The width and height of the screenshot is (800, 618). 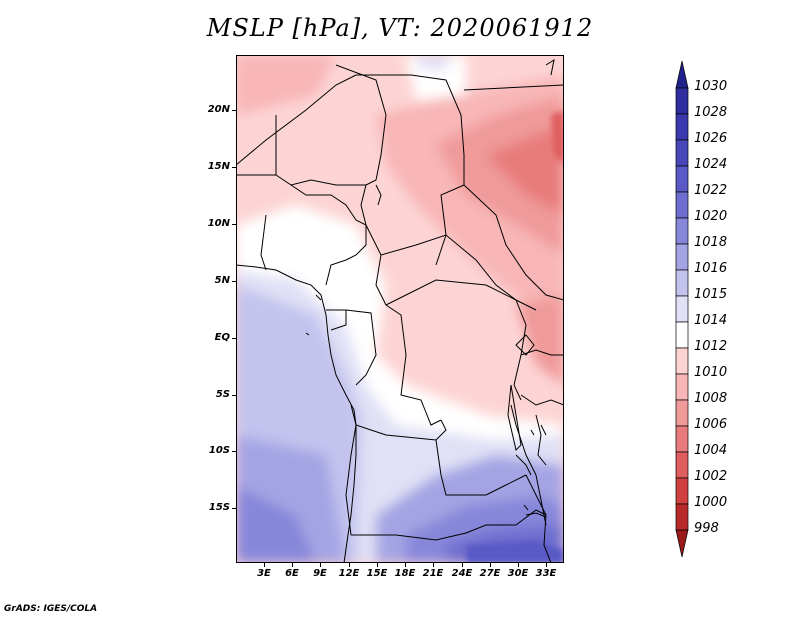 I want to click on y-label-5n: 5N, so click(x=222, y=280).